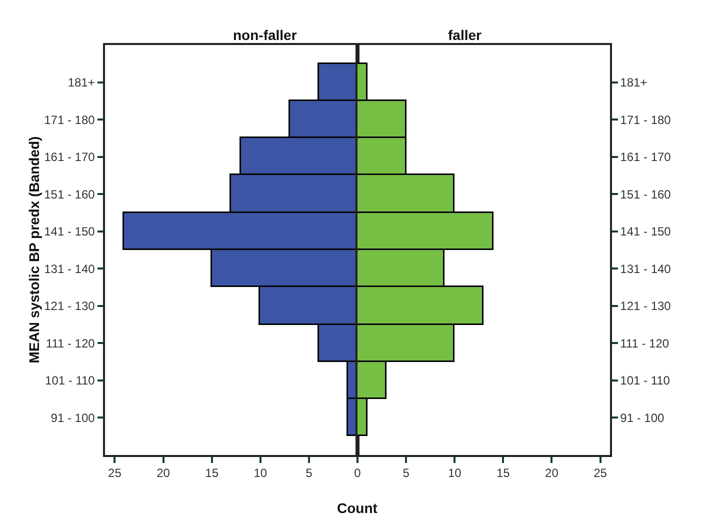 The width and height of the screenshot is (704, 531). Describe the element at coordinates (465, 35) in the screenshot. I see `chart-title: faller` at that location.